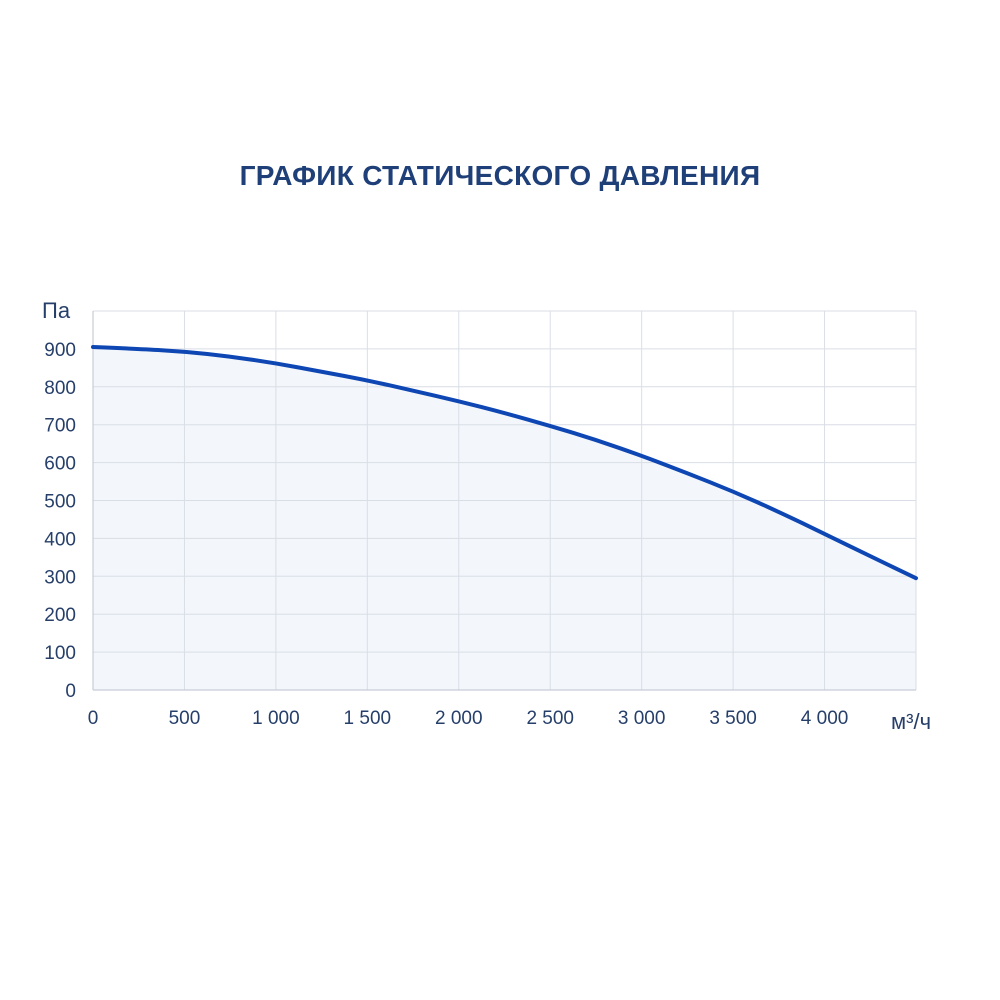 The image size is (1000, 1000). Describe the element at coordinates (60, 464) in the screenshot. I see `y-tick-label: 600` at that location.